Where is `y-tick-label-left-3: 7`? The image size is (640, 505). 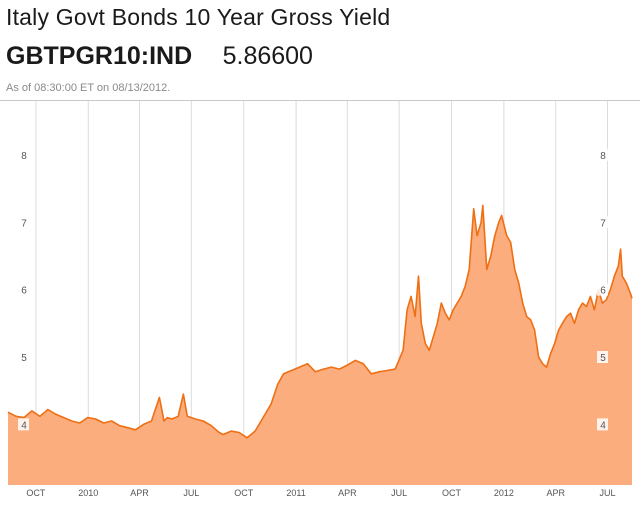
y-tick-label-left-3: 7 is located at coordinates (24, 223).